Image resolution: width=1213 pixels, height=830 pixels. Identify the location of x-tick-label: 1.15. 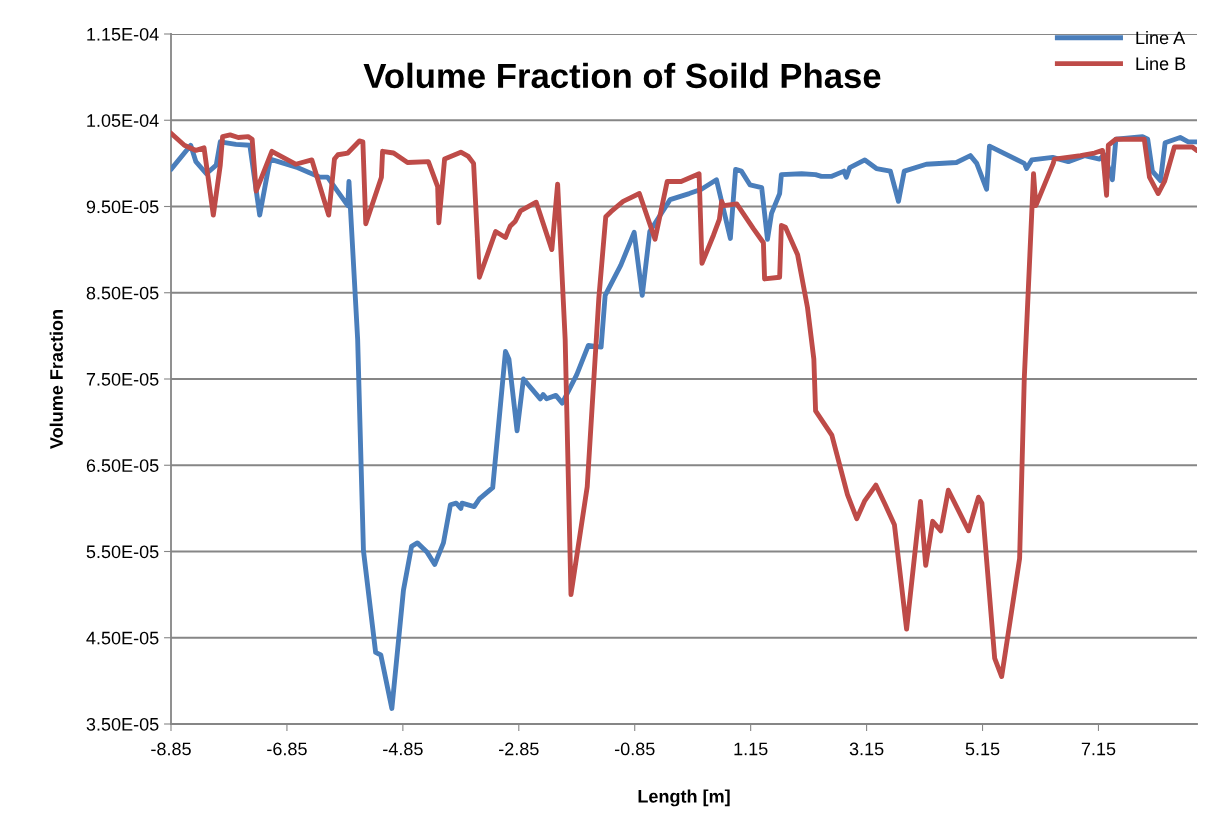
(751, 749).